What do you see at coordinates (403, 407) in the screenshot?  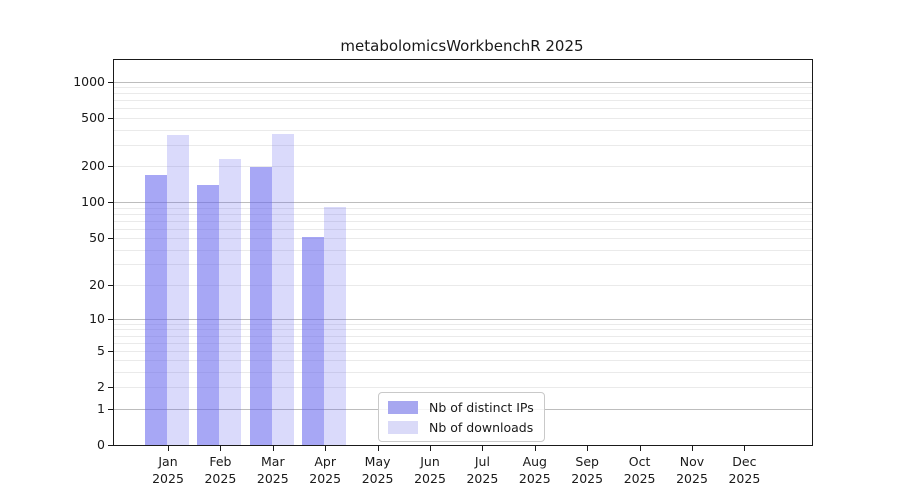 I see `legend-swatch-distinct-ips` at bounding box center [403, 407].